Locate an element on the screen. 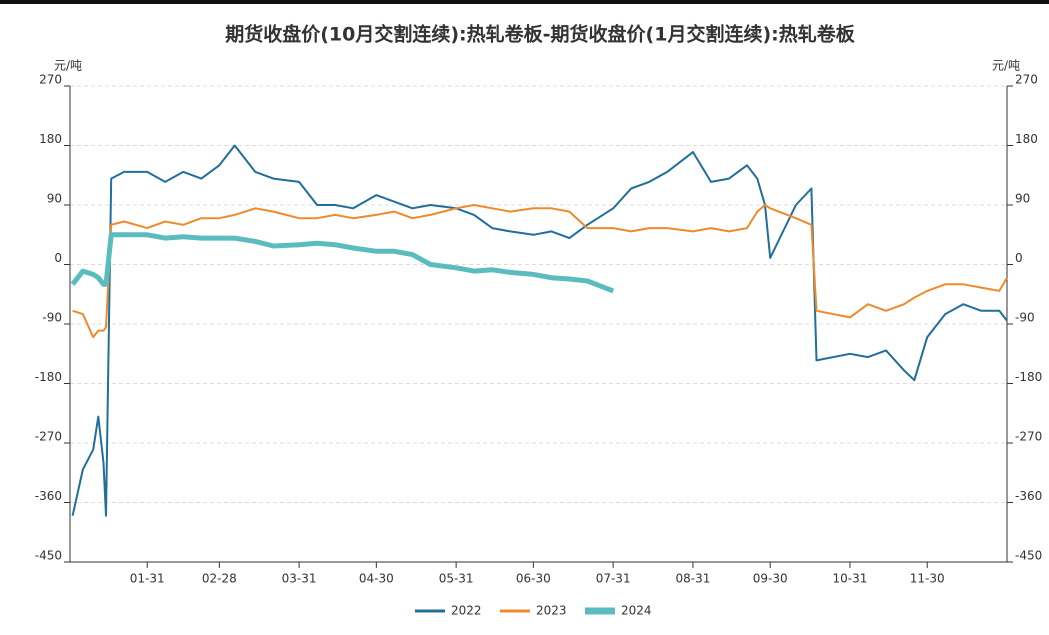  legend-label: 2024 is located at coordinates (636, 611).